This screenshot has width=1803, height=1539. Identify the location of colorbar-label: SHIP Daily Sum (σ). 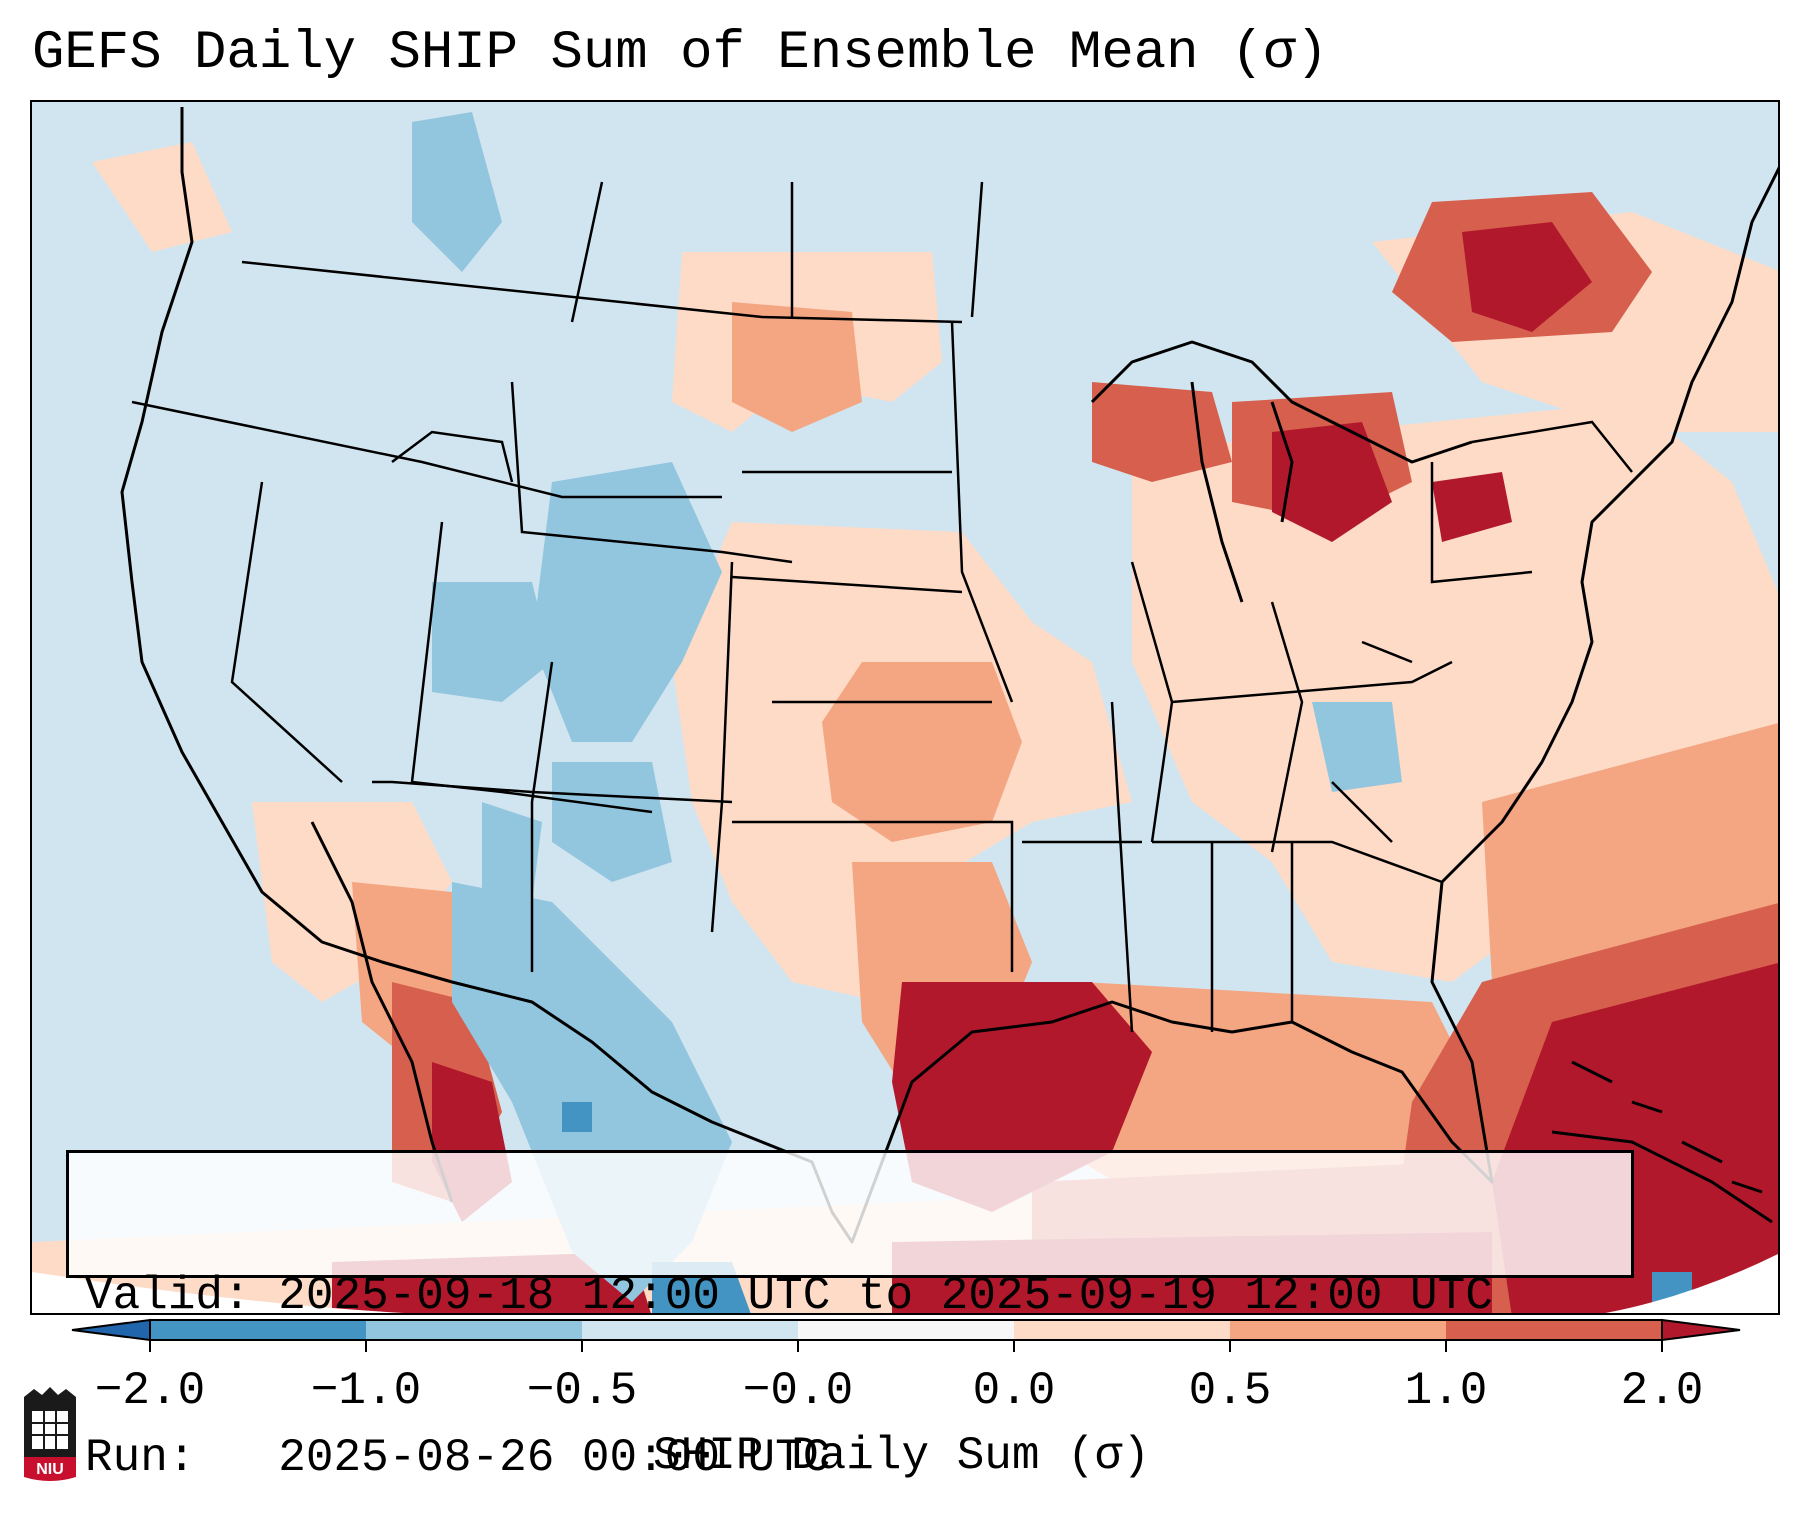
(901, 1456).